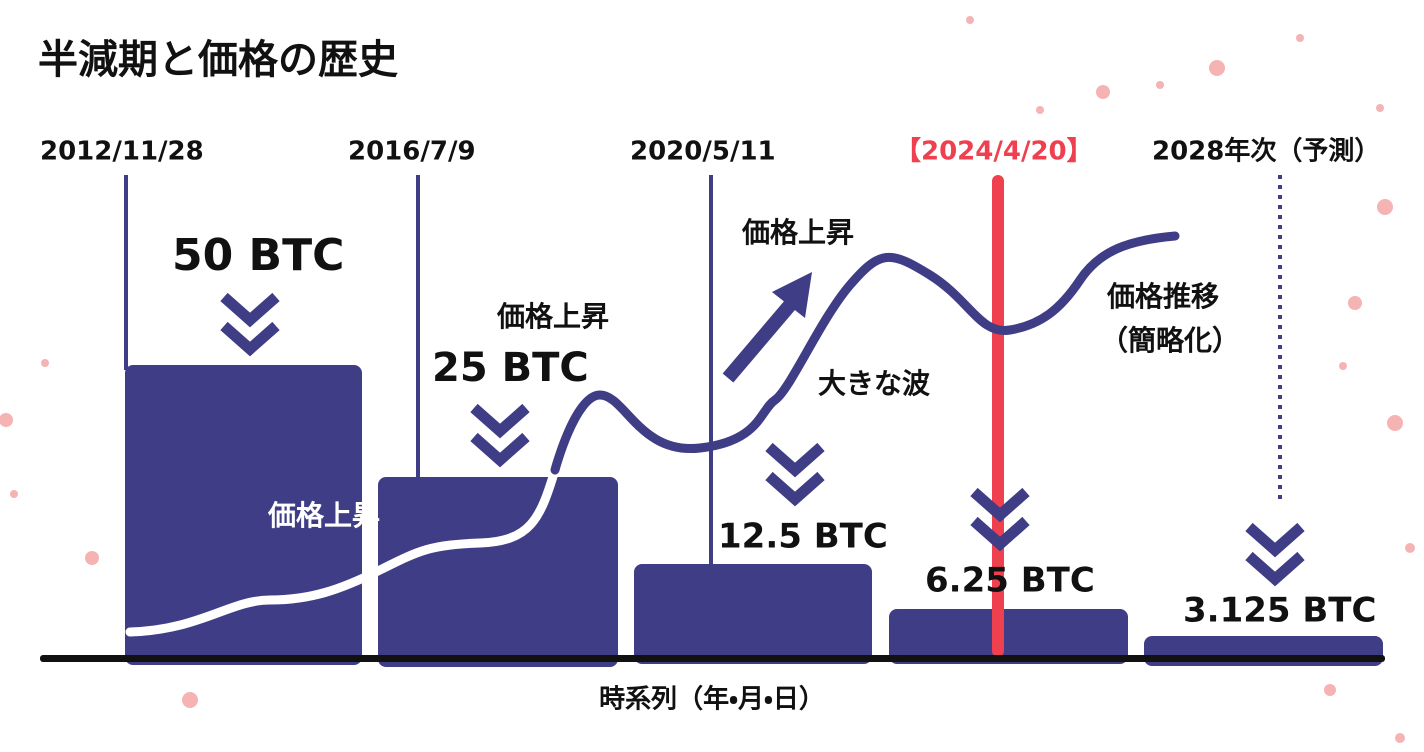 The image size is (1424, 752). I want to click on annotation: 価格推移, so click(1162, 296).